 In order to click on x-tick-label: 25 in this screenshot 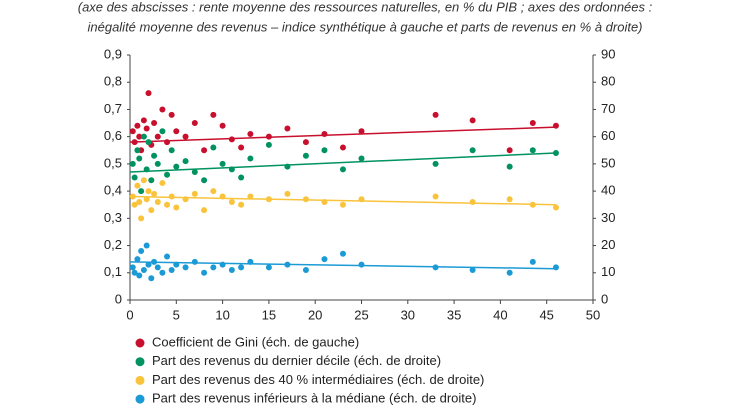, I will do `click(361, 314)`.